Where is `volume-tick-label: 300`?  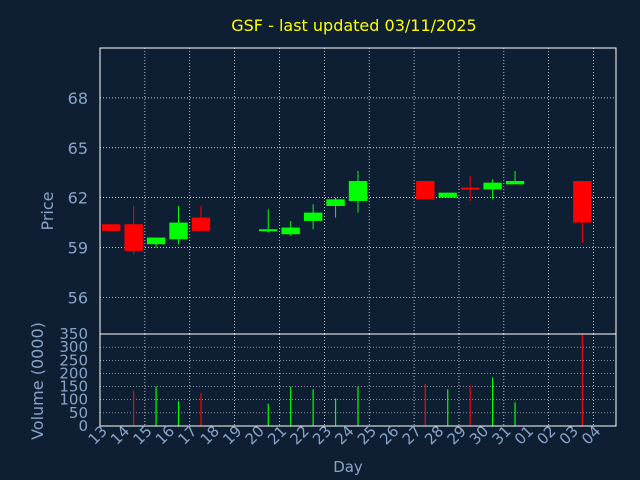
volume-tick-label: 300 is located at coordinates (73, 347).